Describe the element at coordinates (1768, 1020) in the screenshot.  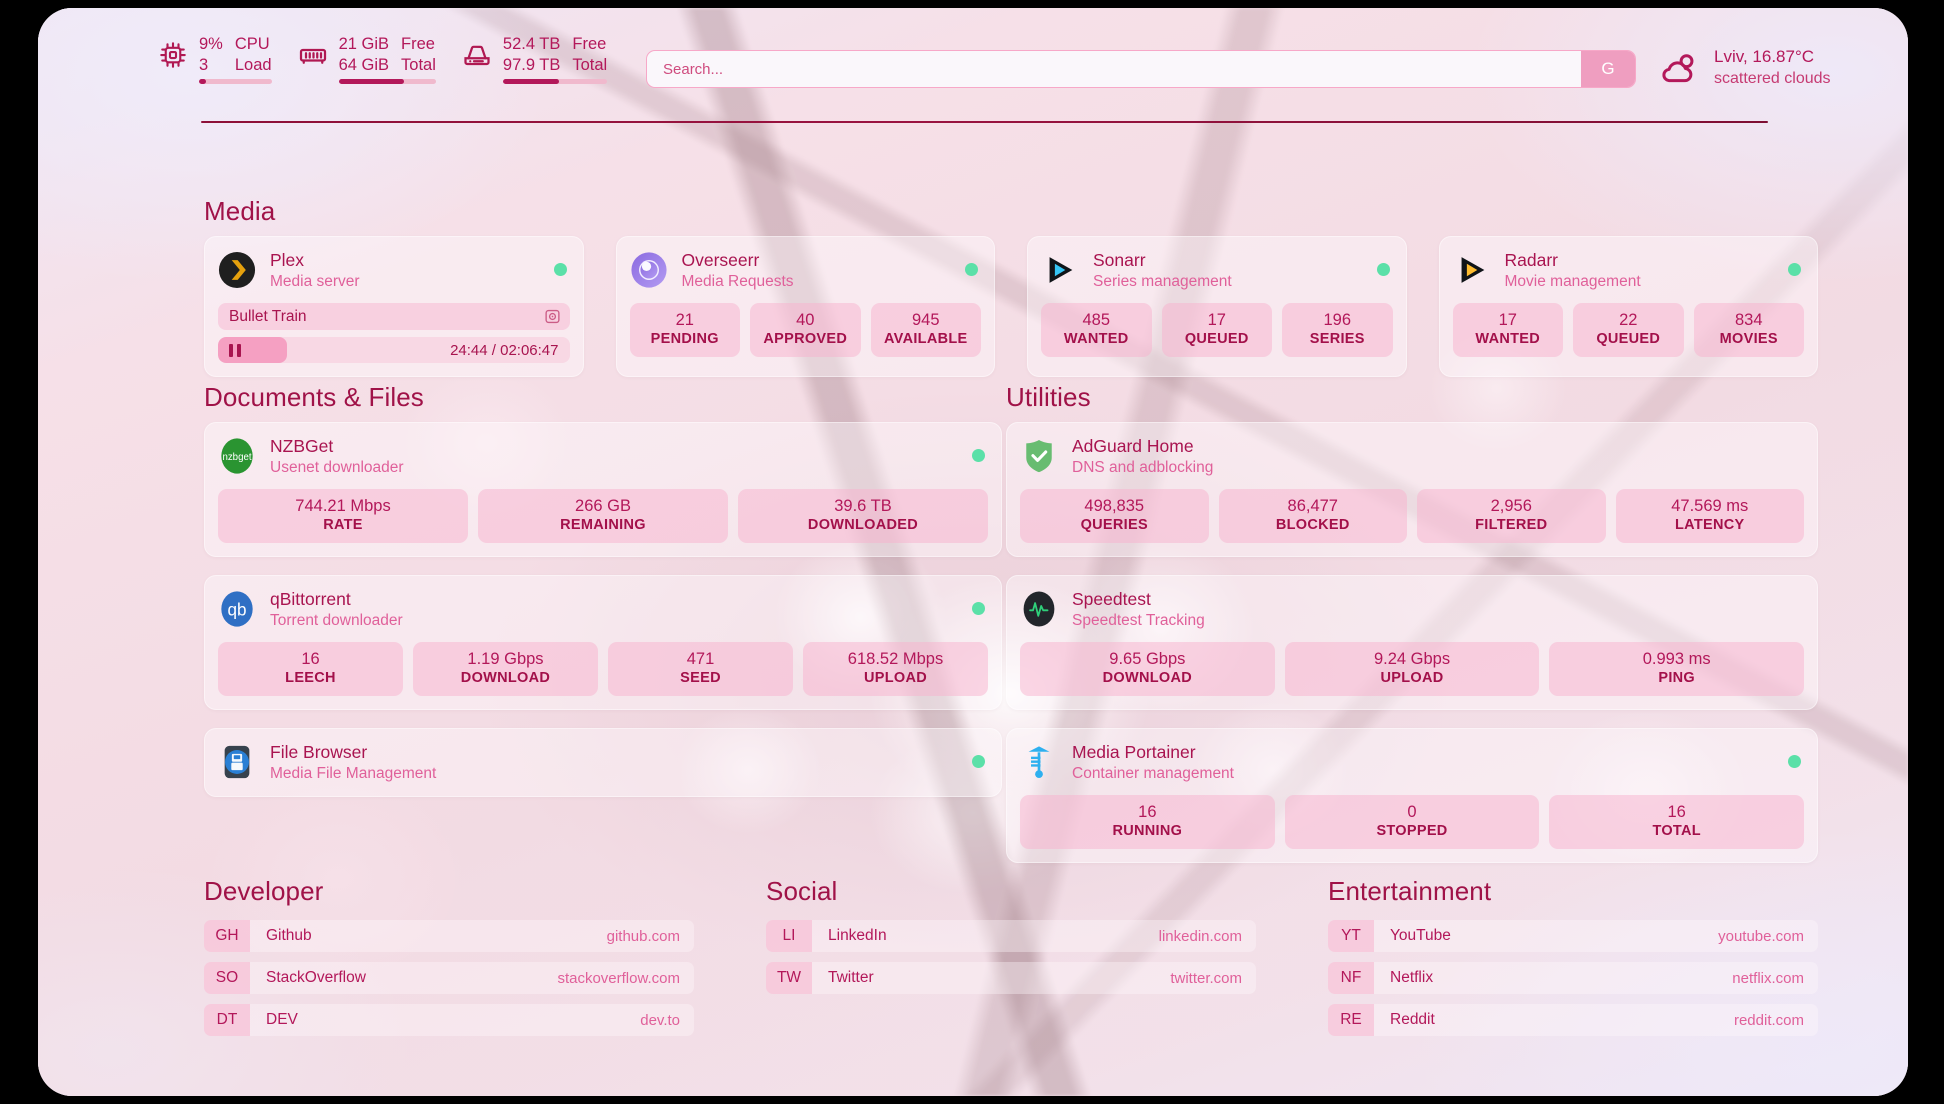
I see `bookmark-url: reddit.com` at that location.